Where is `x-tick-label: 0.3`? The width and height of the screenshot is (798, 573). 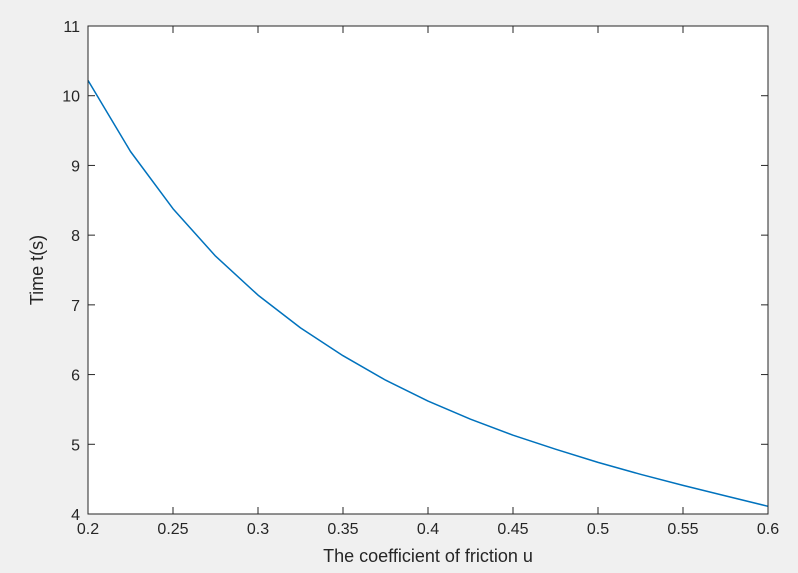 x-tick-label: 0.3 is located at coordinates (258, 529).